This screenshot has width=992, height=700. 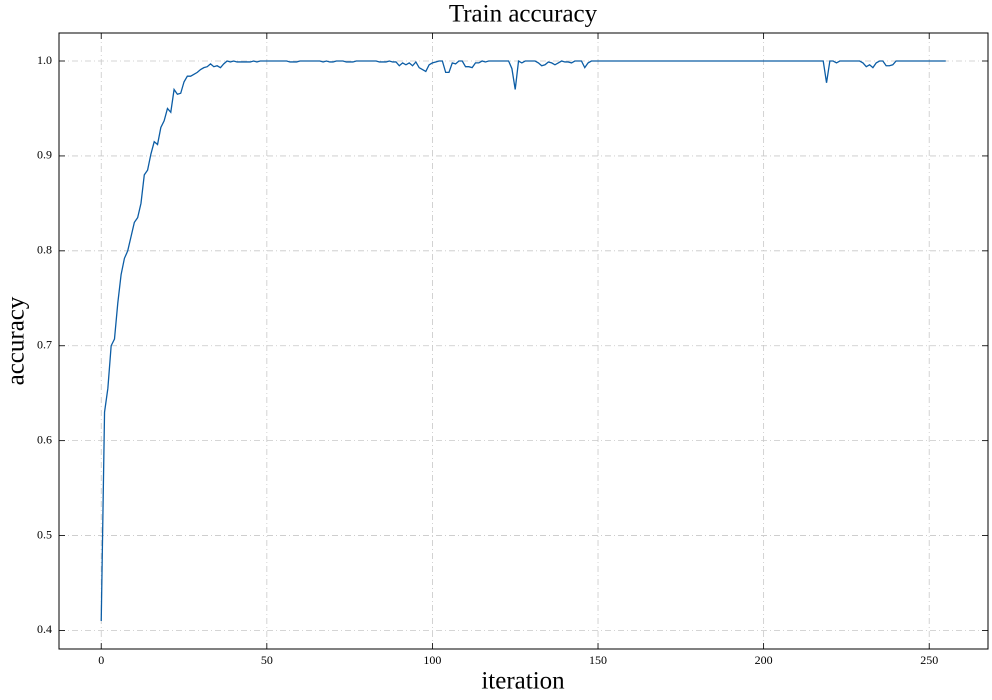 I want to click on y-tick-label: 0.6, so click(x=44, y=439).